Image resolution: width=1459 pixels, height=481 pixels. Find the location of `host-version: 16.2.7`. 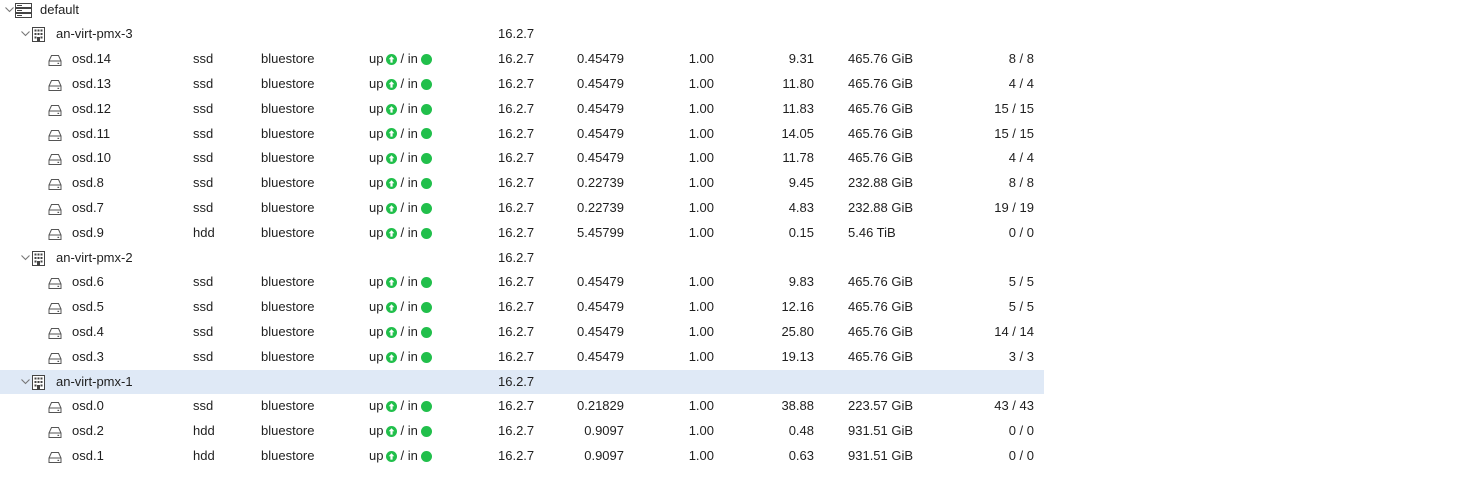

host-version: 16.2.7 is located at coordinates (516, 34).